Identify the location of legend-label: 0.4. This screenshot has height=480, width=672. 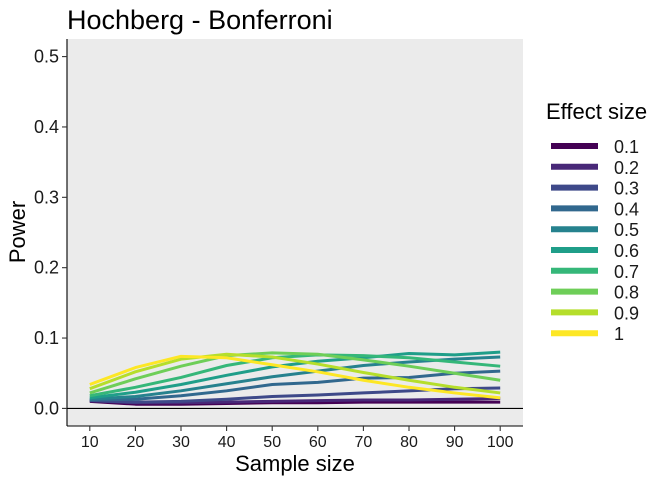
(626, 209).